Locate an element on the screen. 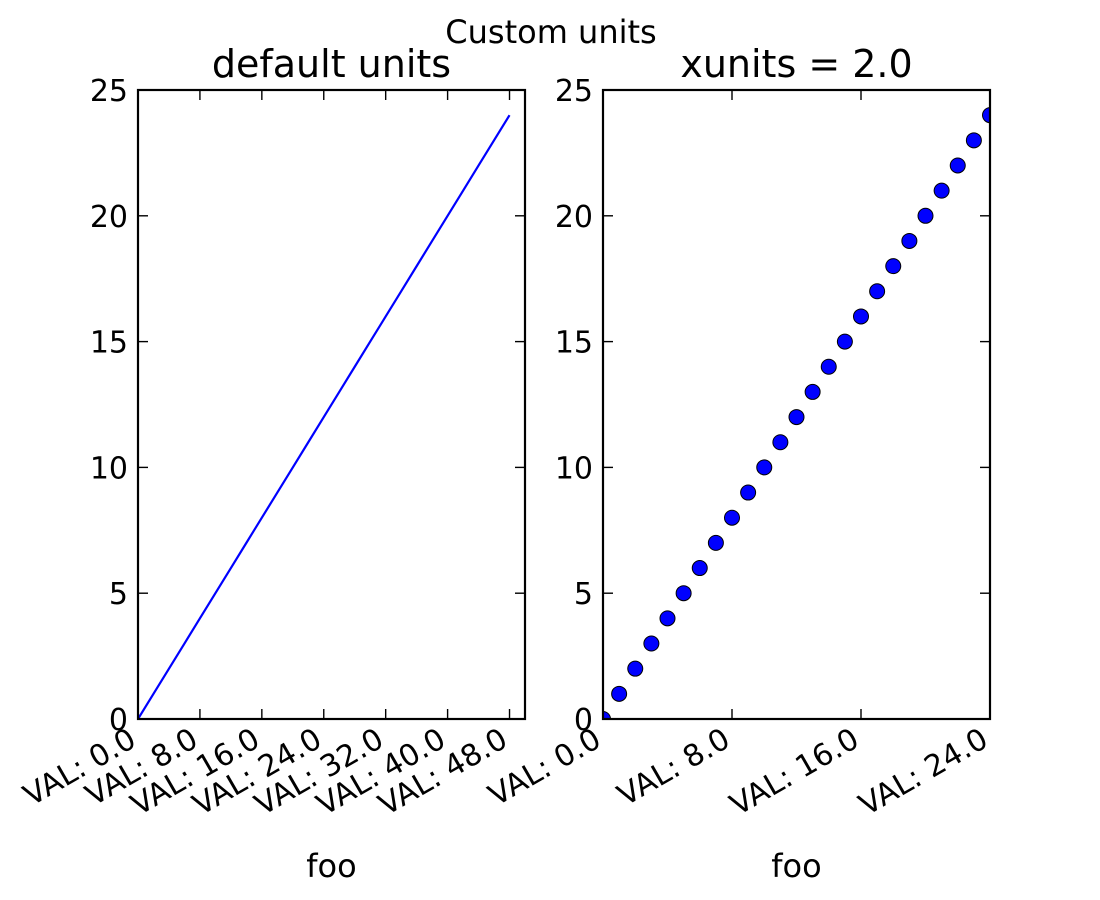 Image resolution: width=1100 pixels, height=900 pixels. axes-title: xunits = 2.0 is located at coordinates (796, 64).